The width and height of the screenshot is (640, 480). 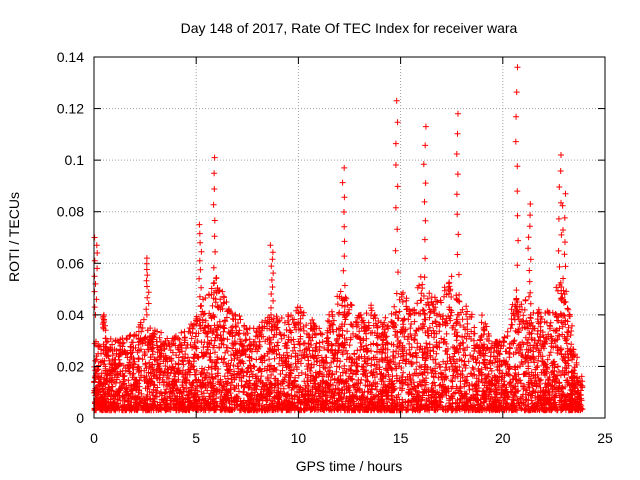 What do you see at coordinates (70, 263) in the screenshot?
I see `y-tick-label: 0.06` at bounding box center [70, 263].